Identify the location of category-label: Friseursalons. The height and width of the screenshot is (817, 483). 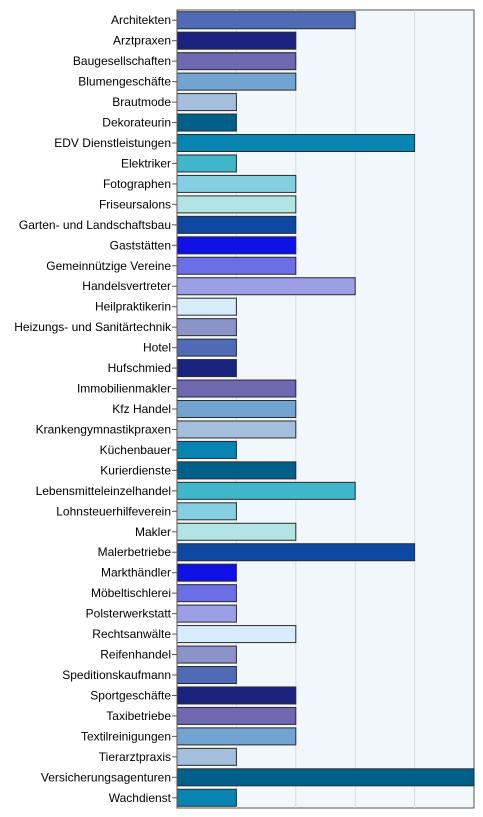
(135, 204).